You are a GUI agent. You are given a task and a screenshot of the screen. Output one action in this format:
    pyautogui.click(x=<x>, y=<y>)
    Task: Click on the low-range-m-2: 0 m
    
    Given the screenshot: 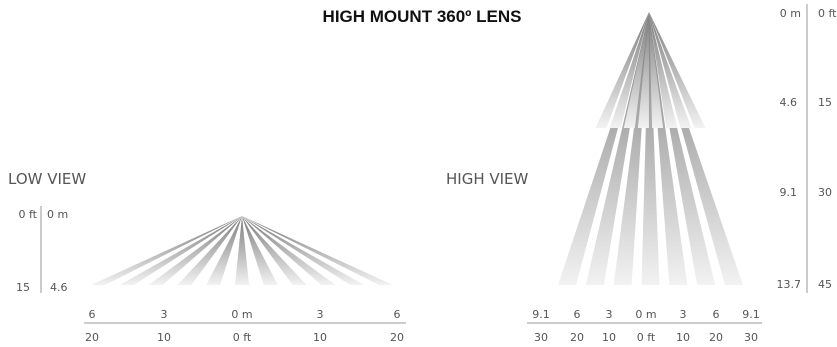 What is the action you would take?
    pyautogui.click(x=241, y=314)
    